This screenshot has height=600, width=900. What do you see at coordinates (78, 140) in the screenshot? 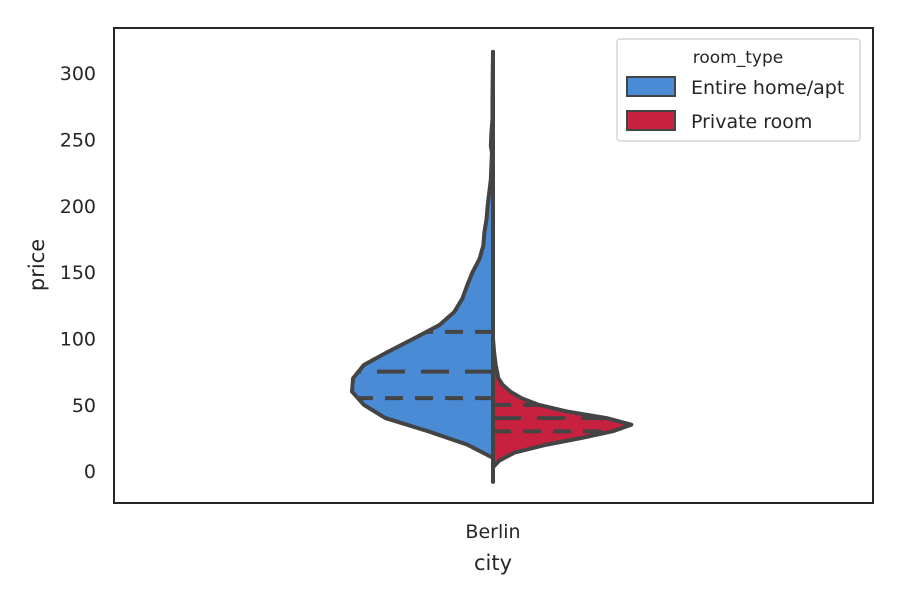
I see `y-tick-label: 250` at bounding box center [78, 140].